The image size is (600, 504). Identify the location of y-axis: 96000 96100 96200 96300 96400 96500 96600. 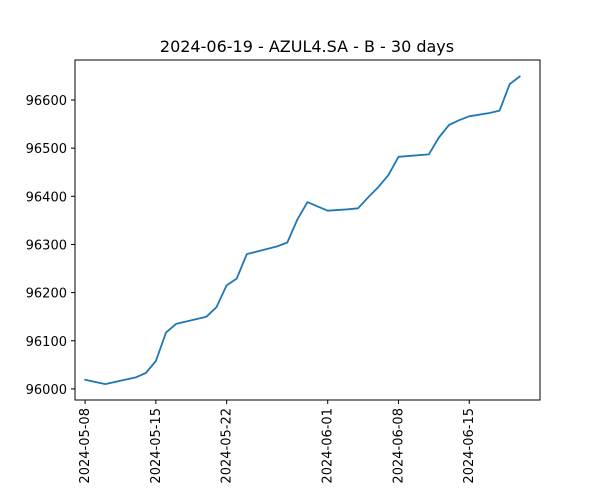
(50, 246).